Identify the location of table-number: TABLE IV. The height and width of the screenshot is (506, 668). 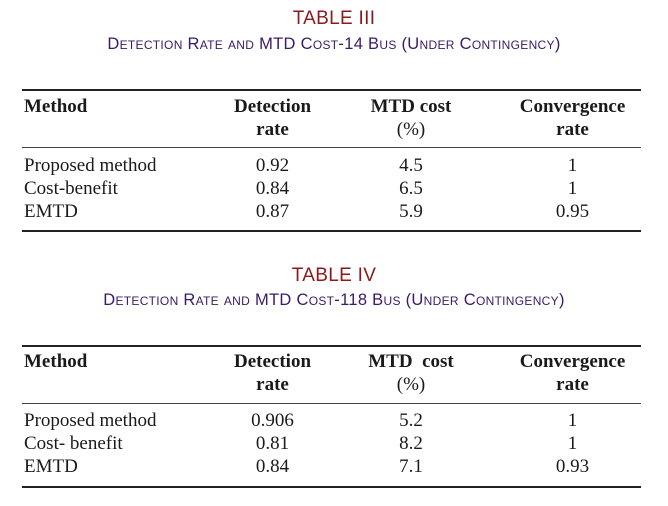
(334, 275).